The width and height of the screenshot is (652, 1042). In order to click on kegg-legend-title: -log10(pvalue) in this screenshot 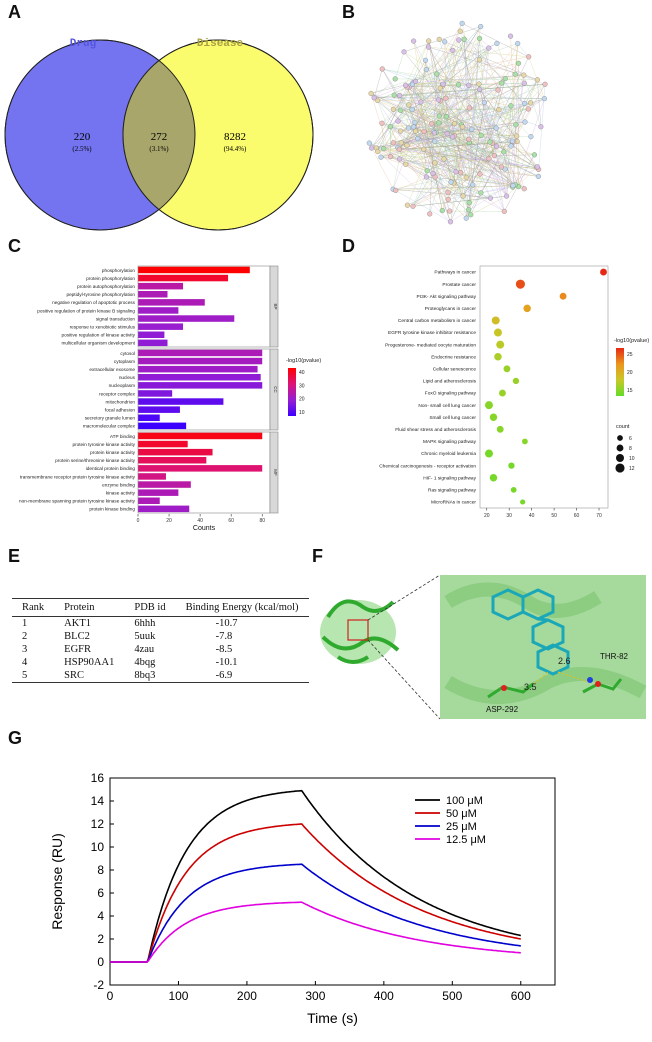, I will do `click(631, 341)`.